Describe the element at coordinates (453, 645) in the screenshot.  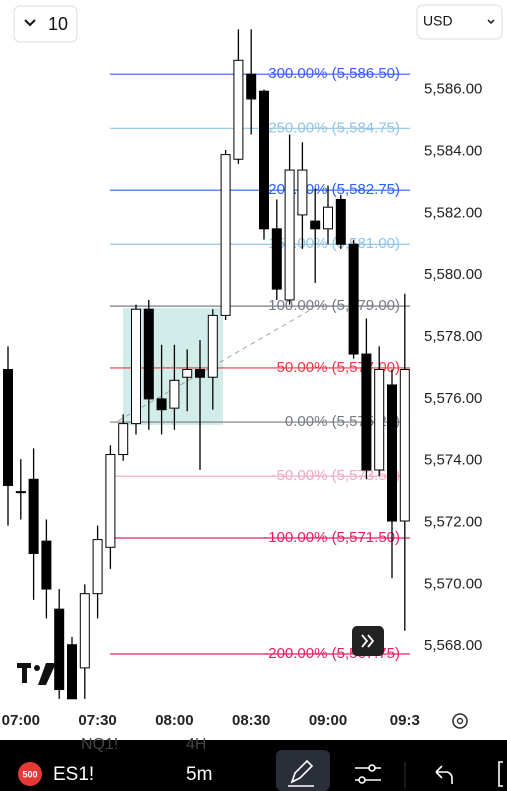
I see `y-tick-label: 5,568.00` at that location.